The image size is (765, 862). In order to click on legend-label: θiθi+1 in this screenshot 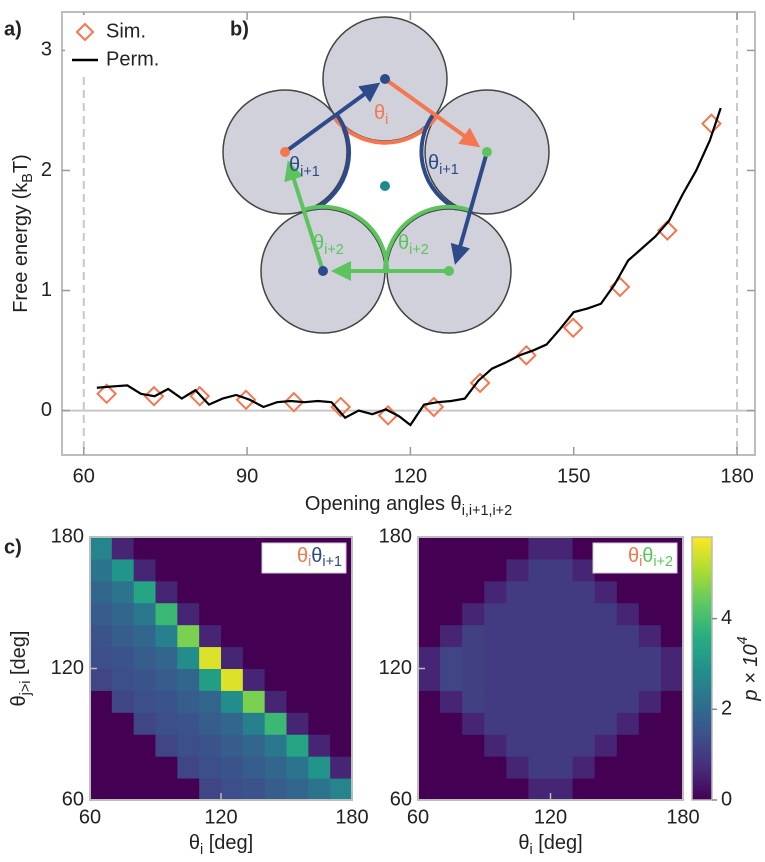, I will do `click(319, 557)`.